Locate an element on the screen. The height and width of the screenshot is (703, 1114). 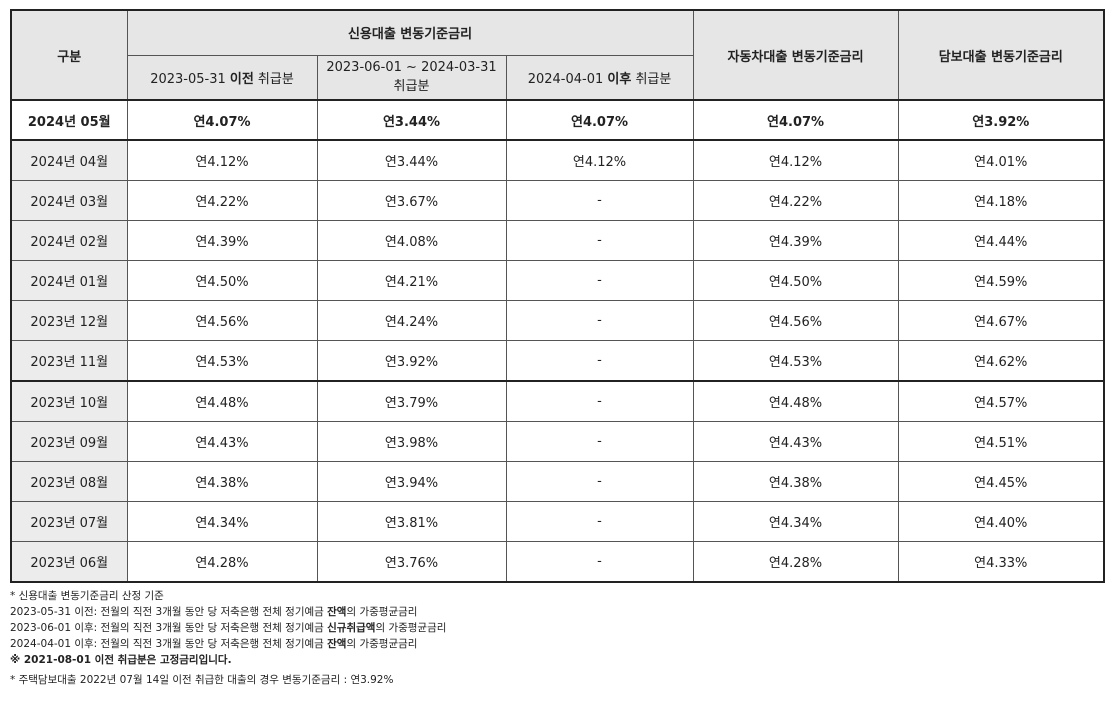
row-month: 2024년 03월 is located at coordinates (69, 200).